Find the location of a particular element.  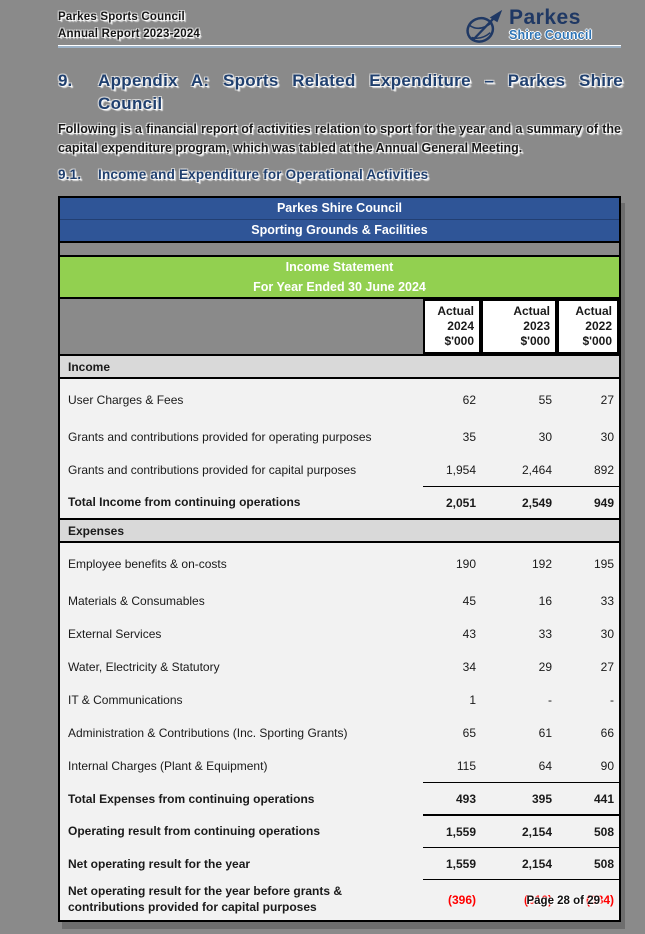

section-label: Income is located at coordinates (340, 366).